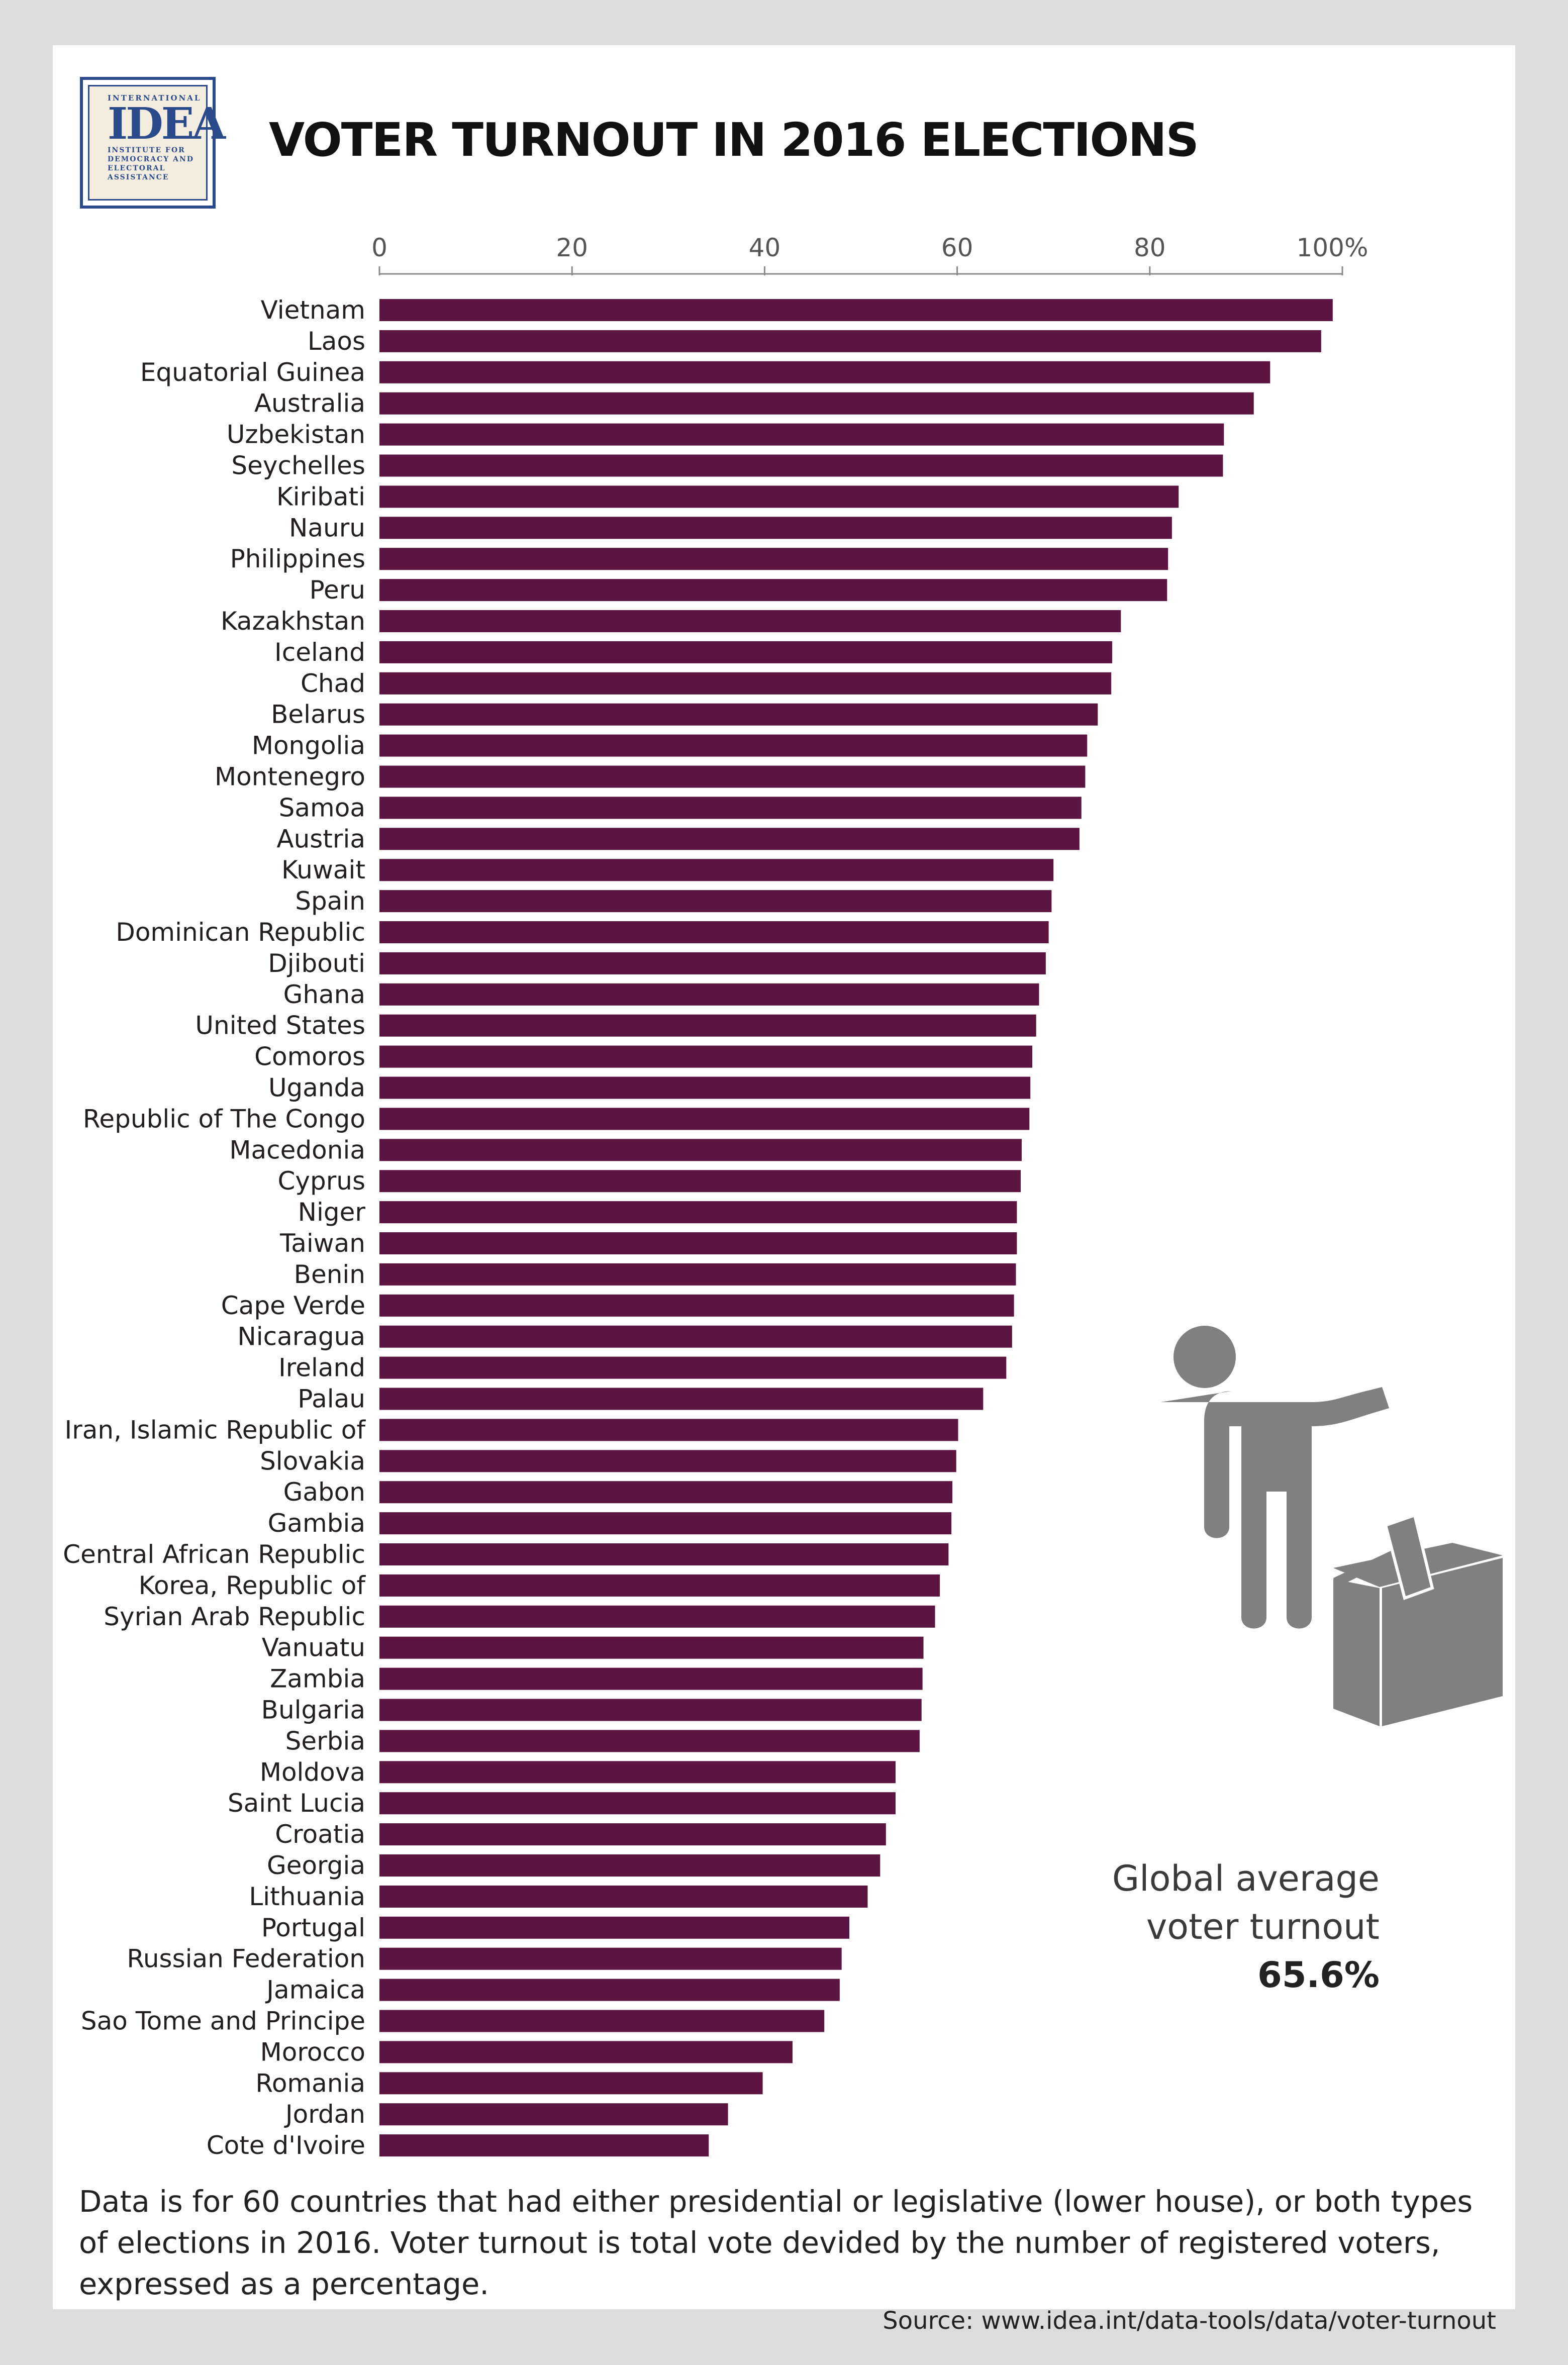 This screenshot has width=1568, height=2365. What do you see at coordinates (322, 807) in the screenshot?
I see `category-label: Samoa` at bounding box center [322, 807].